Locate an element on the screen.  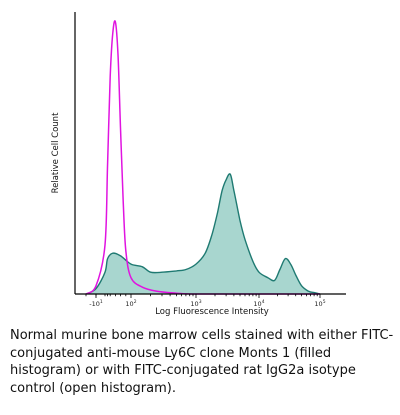
x-tick-label: -101 is located at coordinates (96, 303).